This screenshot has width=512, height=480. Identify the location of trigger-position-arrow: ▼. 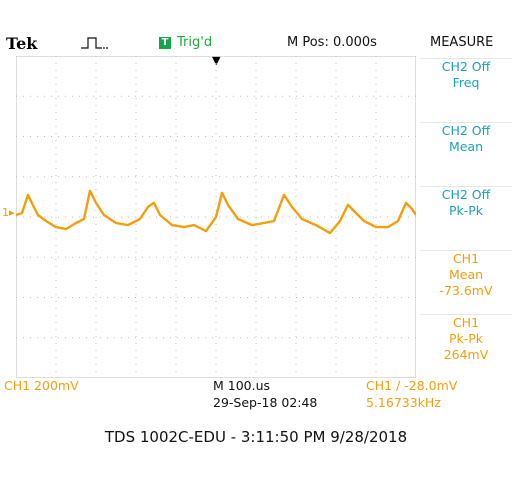
(216, 60).